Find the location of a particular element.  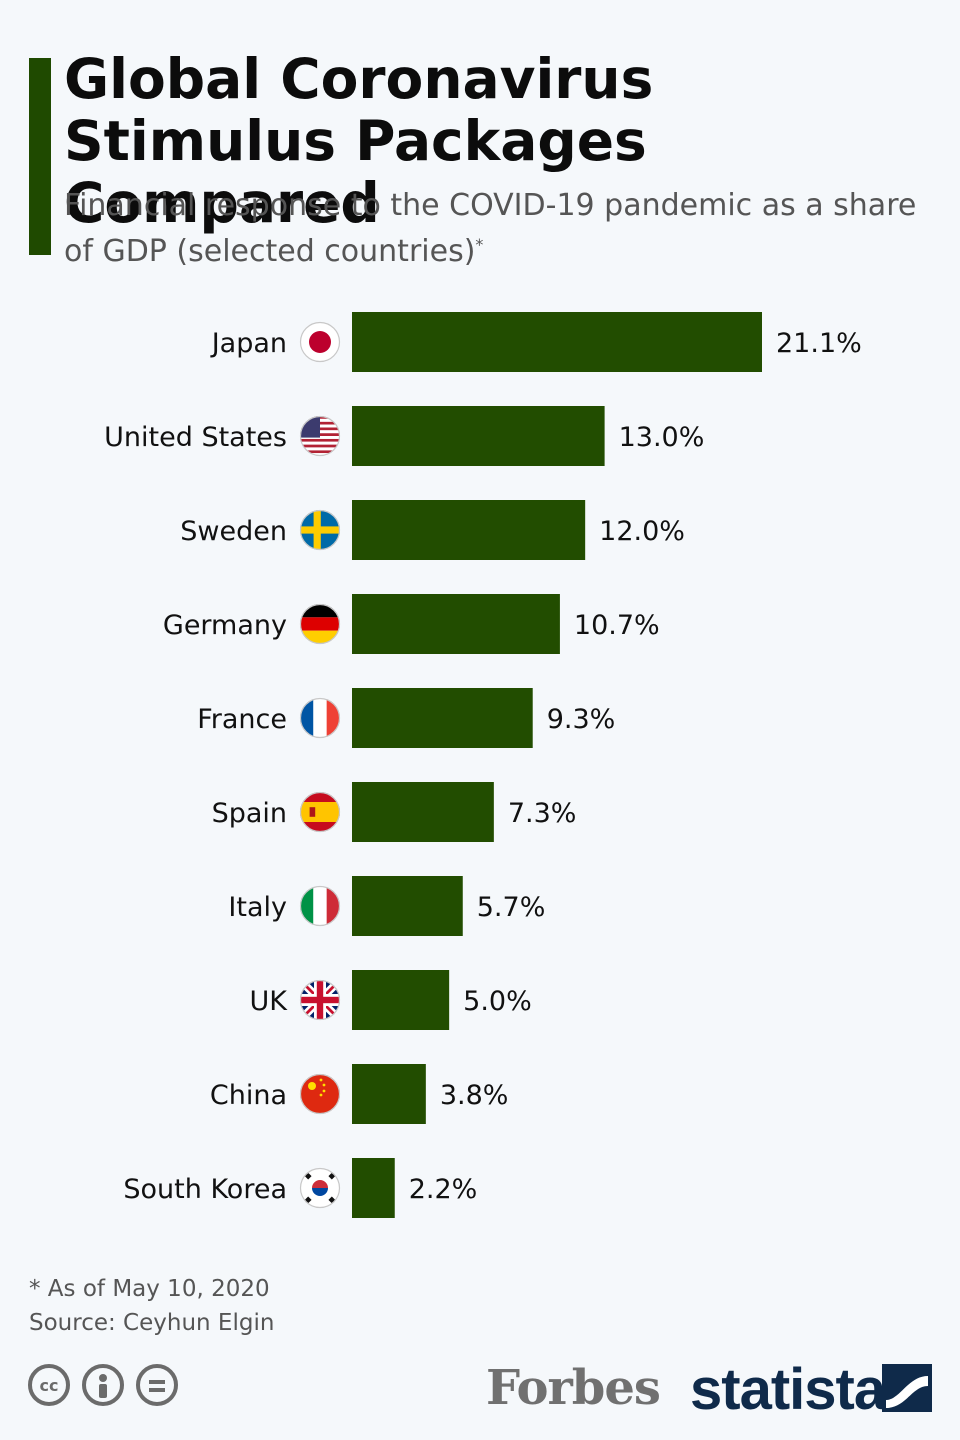

subtitle-marker: * is located at coordinates (479, 244).